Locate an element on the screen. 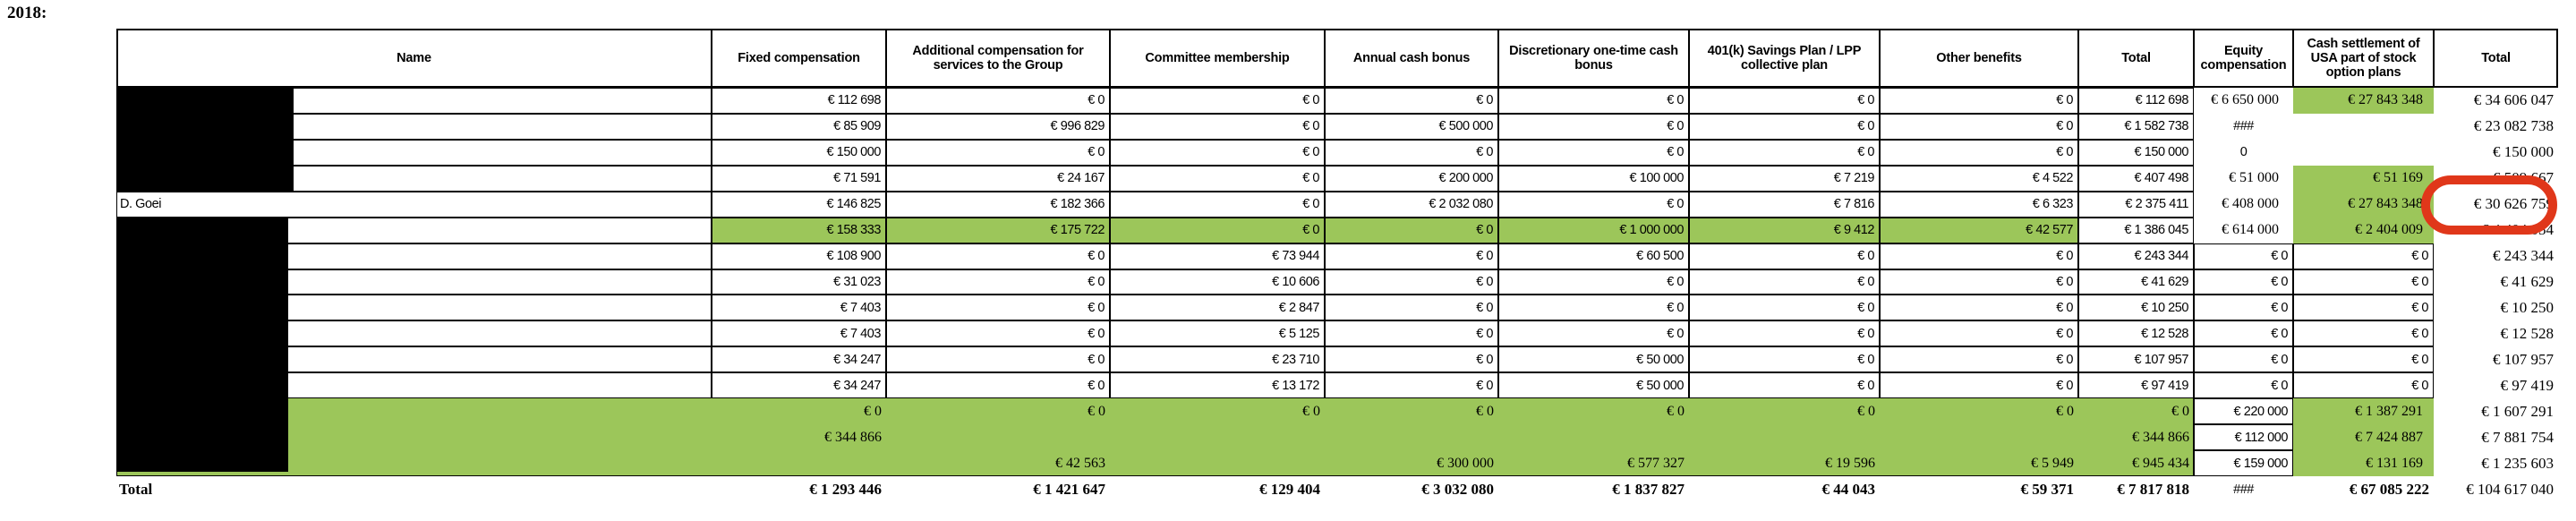 This screenshot has width=2576, height=521. value-cell-r5-other-benefits: € 6 323 is located at coordinates (1979, 204).